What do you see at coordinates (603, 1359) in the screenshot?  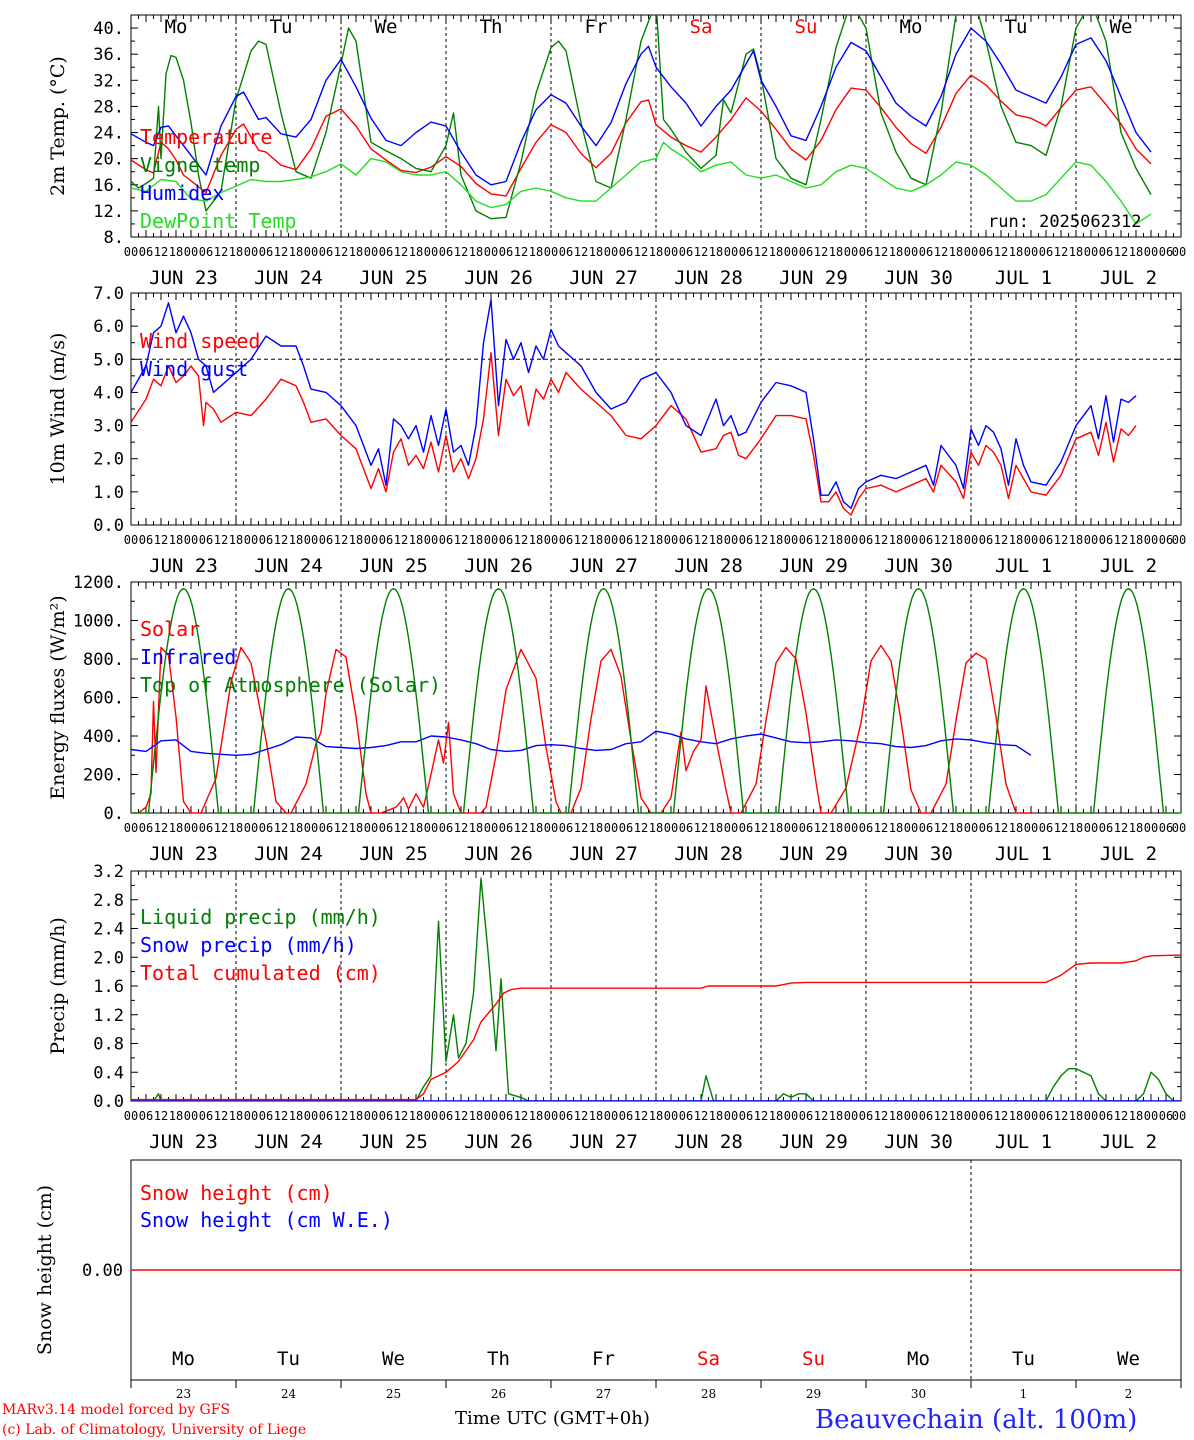 I see `day-label-bottom: Fr` at bounding box center [603, 1359].